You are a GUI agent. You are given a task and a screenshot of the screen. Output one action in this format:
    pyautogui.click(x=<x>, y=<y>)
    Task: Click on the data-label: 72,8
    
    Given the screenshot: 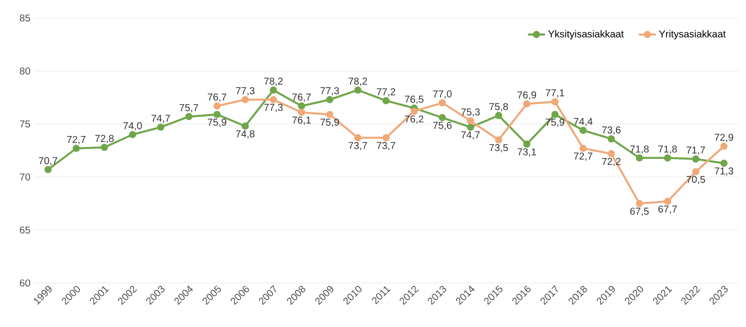 What is the action you would take?
    pyautogui.click(x=104, y=139)
    